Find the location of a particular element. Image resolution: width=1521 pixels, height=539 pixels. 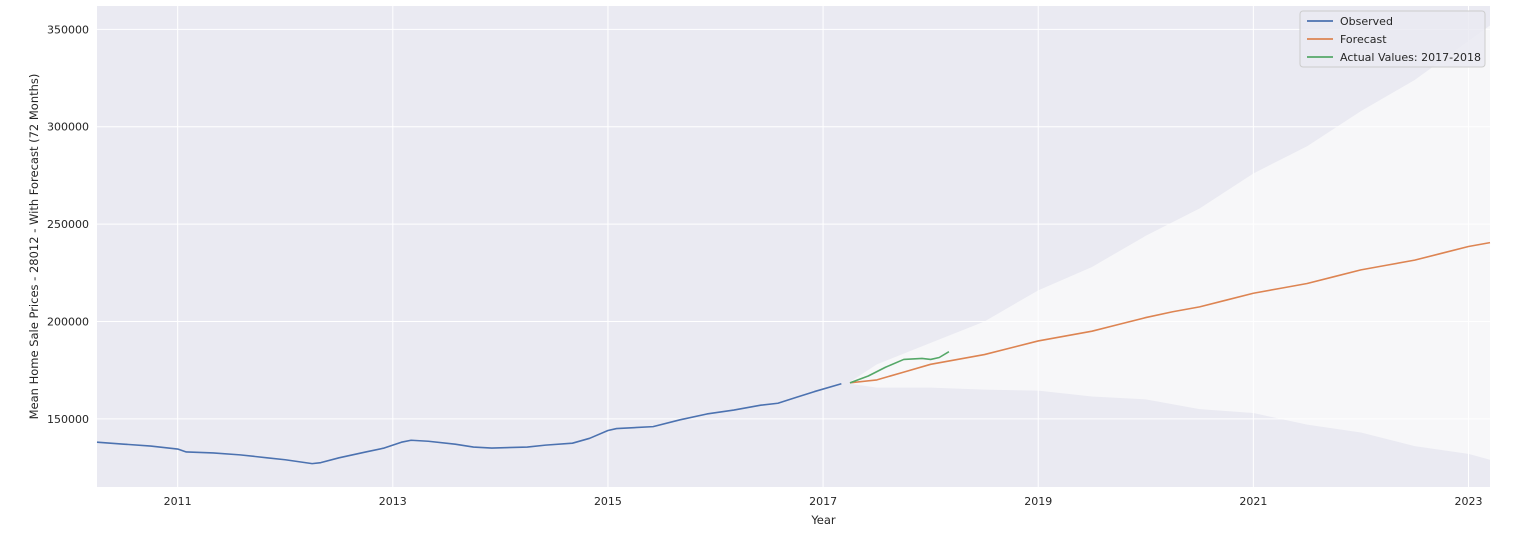

x-axis-ticks: 2011 2013 2015 2017 2019 2021 2023 is located at coordinates (823, 501).